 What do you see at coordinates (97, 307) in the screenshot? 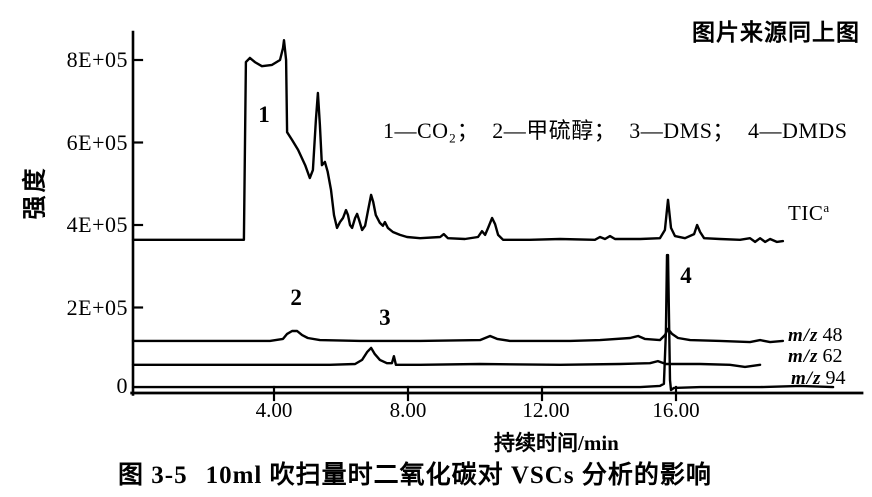
I see `y-tick-label: 2E+05` at bounding box center [97, 307].